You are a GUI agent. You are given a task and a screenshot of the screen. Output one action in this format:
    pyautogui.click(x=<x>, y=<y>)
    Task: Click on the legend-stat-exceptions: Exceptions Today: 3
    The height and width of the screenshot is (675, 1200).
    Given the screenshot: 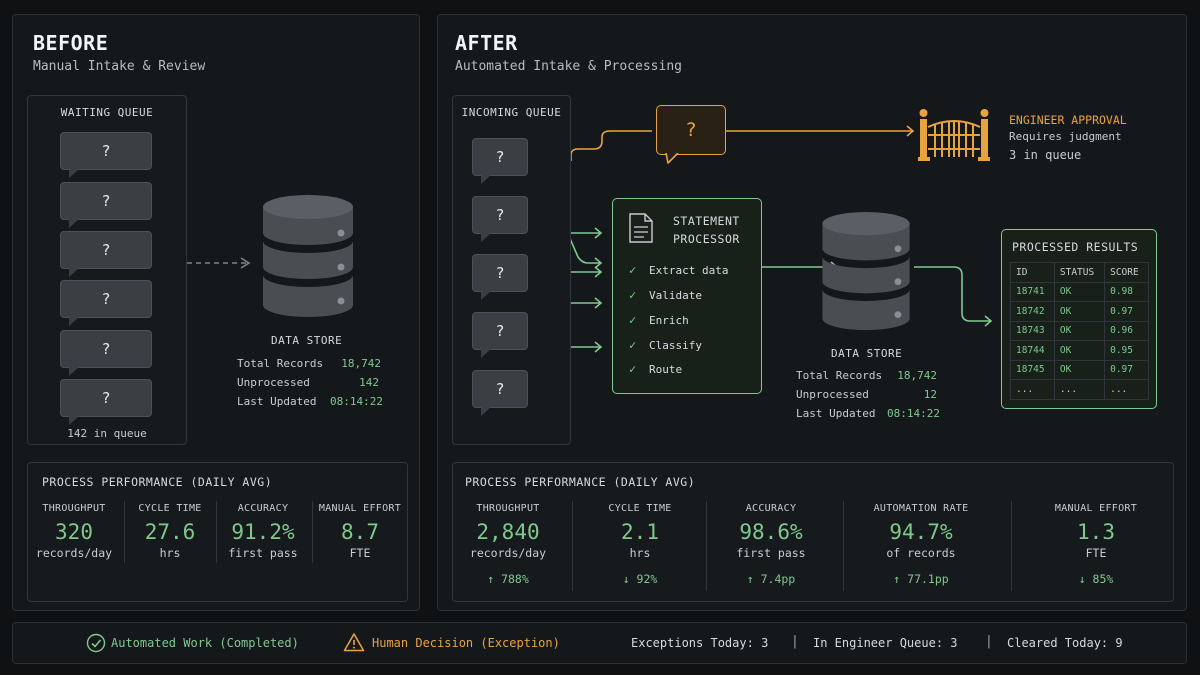 What is the action you would take?
    pyautogui.click(x=700, y=643)
    